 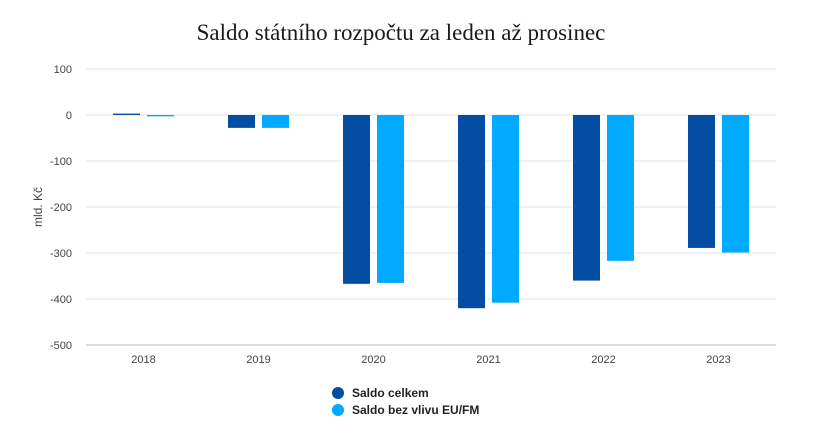 What do you see at coordinates (258, 360) in the screenshot?
I see `x-tick-label: 2019` at bounding box center [258, 360].